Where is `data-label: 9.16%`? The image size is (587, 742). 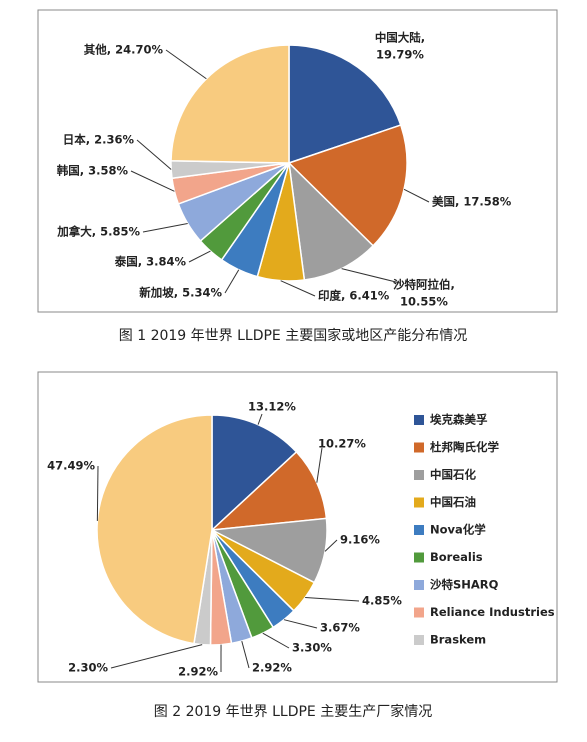 data-label: 9.16% is located at coordinates (360, 540).